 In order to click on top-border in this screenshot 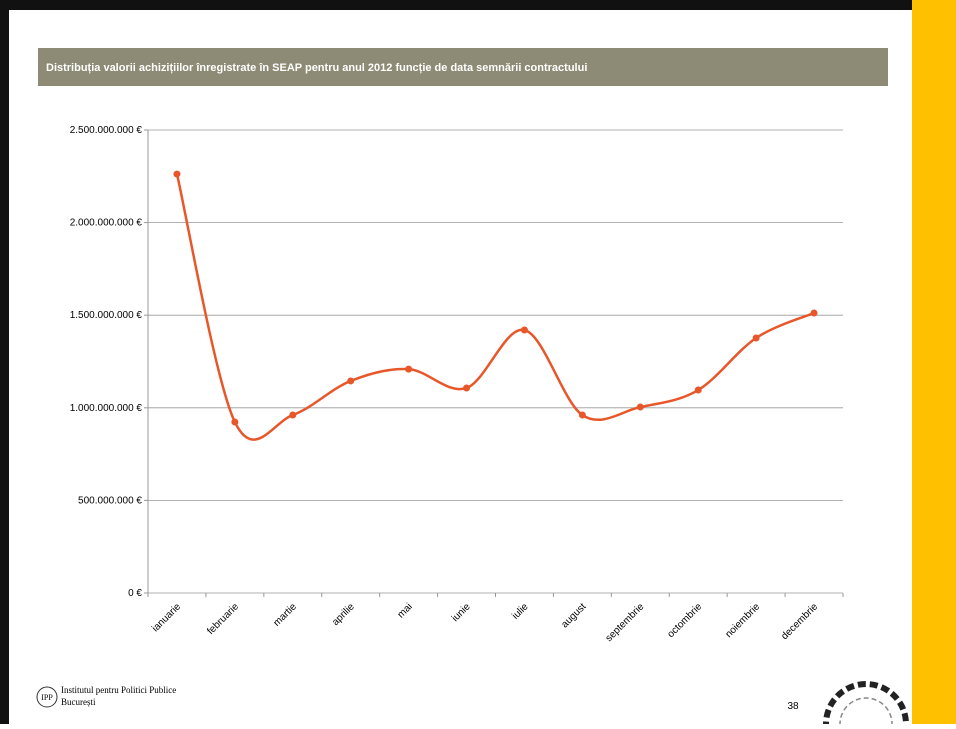, I will do `click(456, 5)`.